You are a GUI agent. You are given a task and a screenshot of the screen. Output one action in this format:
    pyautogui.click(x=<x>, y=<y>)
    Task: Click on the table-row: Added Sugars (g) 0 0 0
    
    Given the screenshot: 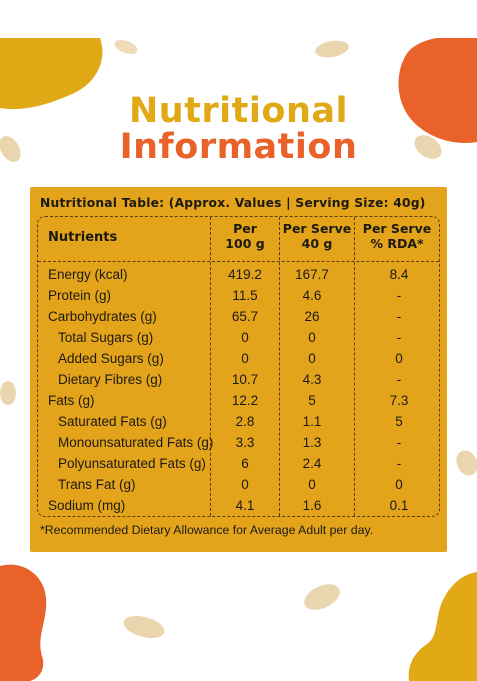 What is the action you would take?
    pyautogui.click(x=238, y=359)
    